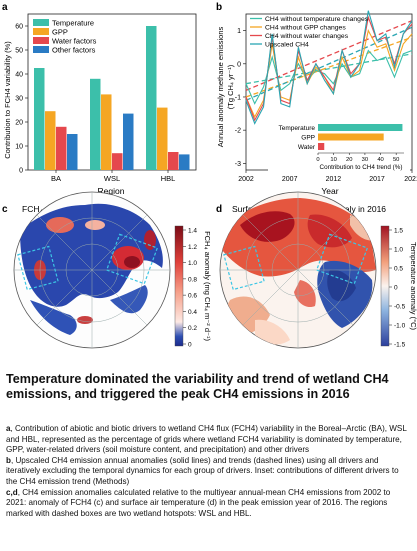 This screenshot has width=417, height=551. Describe the element at coordinates (19, 99) in the screenshot. I see `panel-a-ytick-label: 30` at that location.